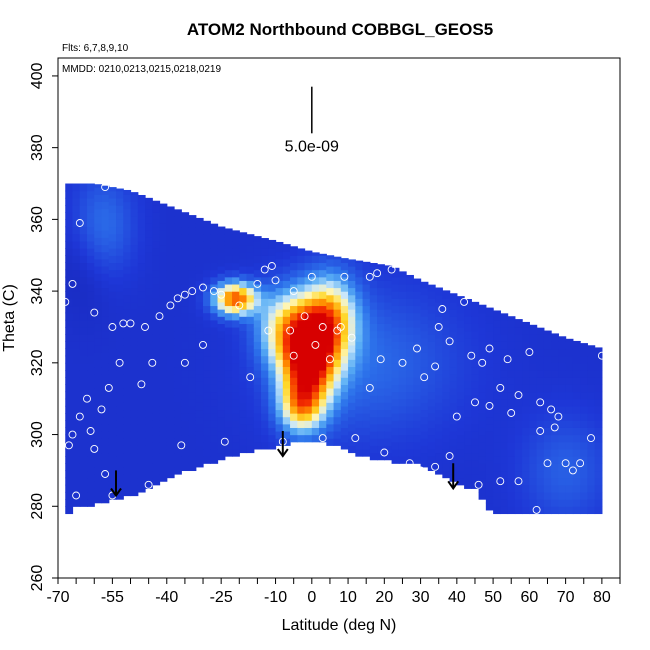 The width and height of the screenshot is (650, 650). What do you see at coordinates (384, 597) in the screenshot?
I see `x-tick-label: 20` at bounding box center [384, 597].